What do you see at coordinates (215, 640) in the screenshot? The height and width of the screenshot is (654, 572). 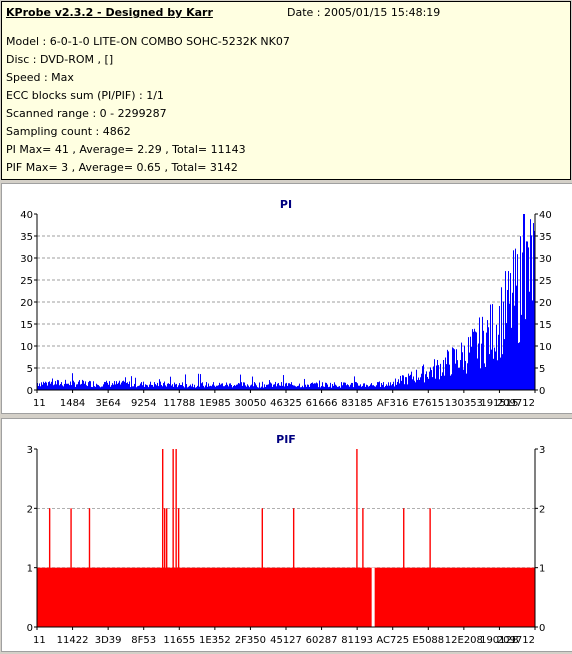 I see `x-tick-label: 1E352` at bounding box center [215, 640].